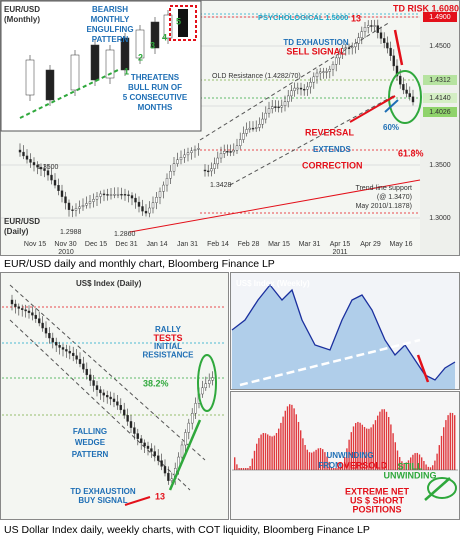 Image resolution: width=460 pixels, height=537 pixels. What do you see at coordinates (110, 39) in the screenshot?
I see `label: PATTERN` at bounding box center [110, 39].